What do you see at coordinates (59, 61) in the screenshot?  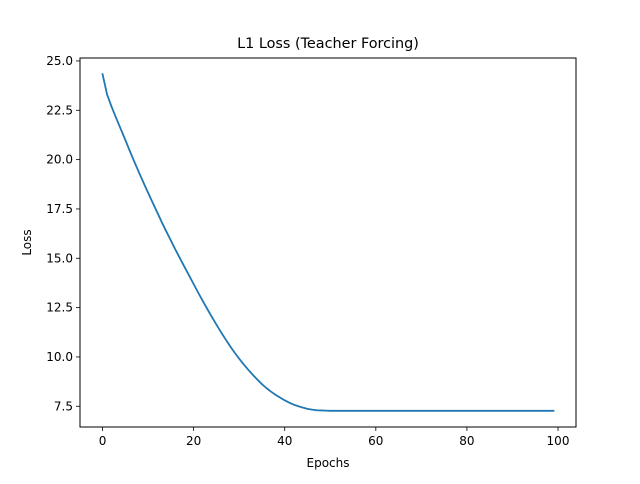 I see `y-tick-label: 25.0` at bounding box center [59, 61].